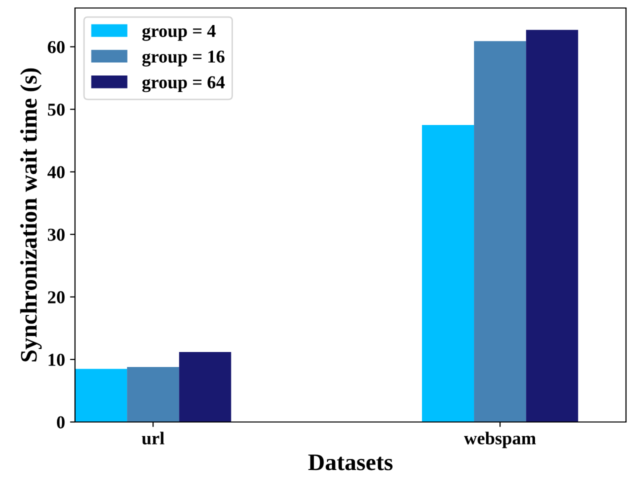 The width and height of the screenshot is (629, 478). What do you see at coordinates (179, 33) in the screenshot?
I see `legend-label: group = 4` at bounding box center [179, 33].